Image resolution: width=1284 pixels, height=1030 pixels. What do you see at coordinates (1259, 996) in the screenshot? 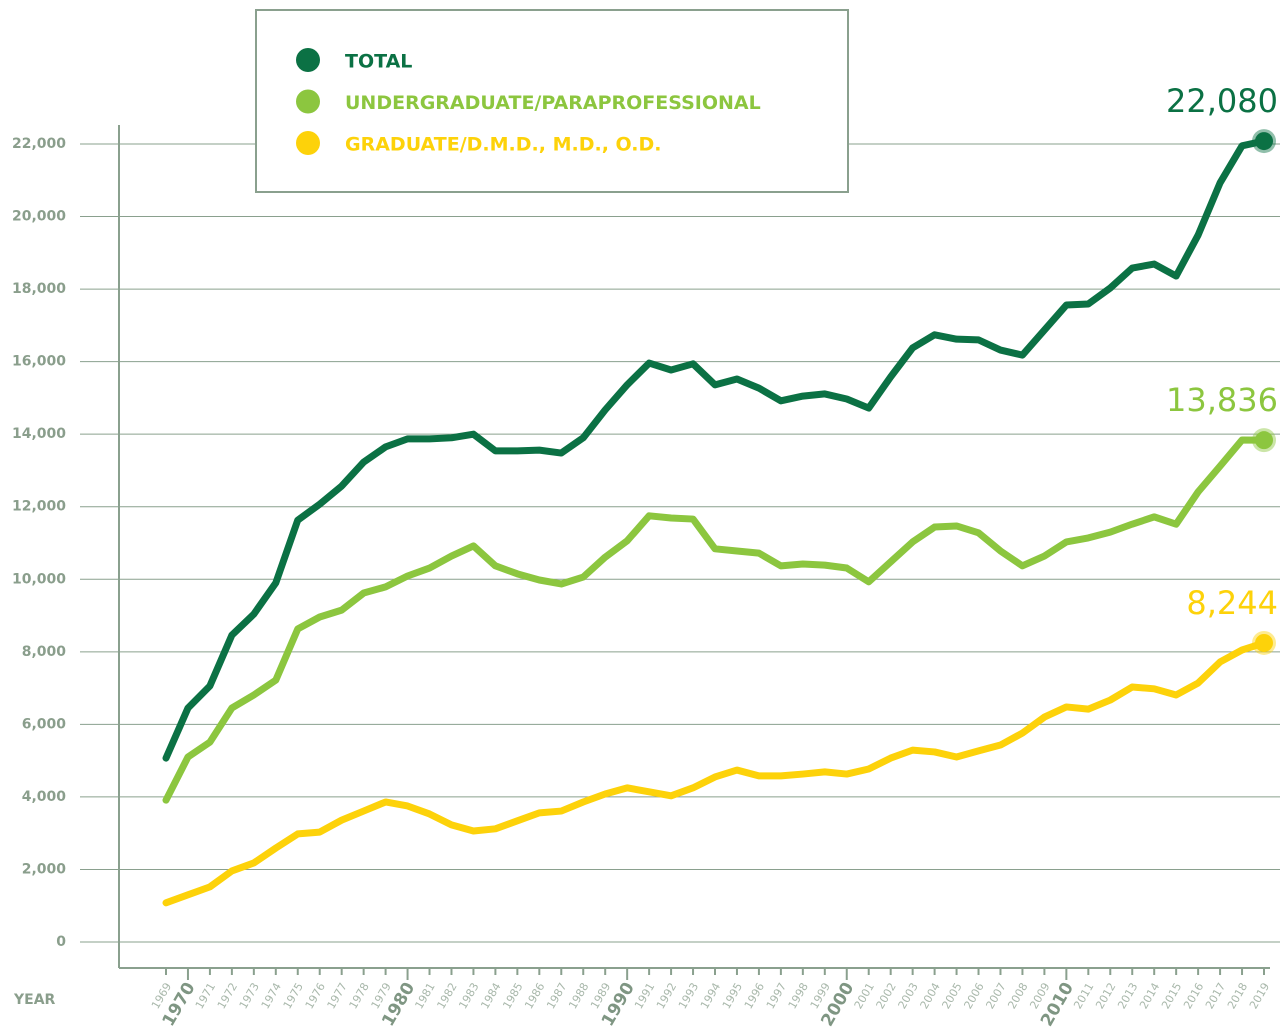
I see `x-tick-label: 2019` at bounding box center [1259, 996].